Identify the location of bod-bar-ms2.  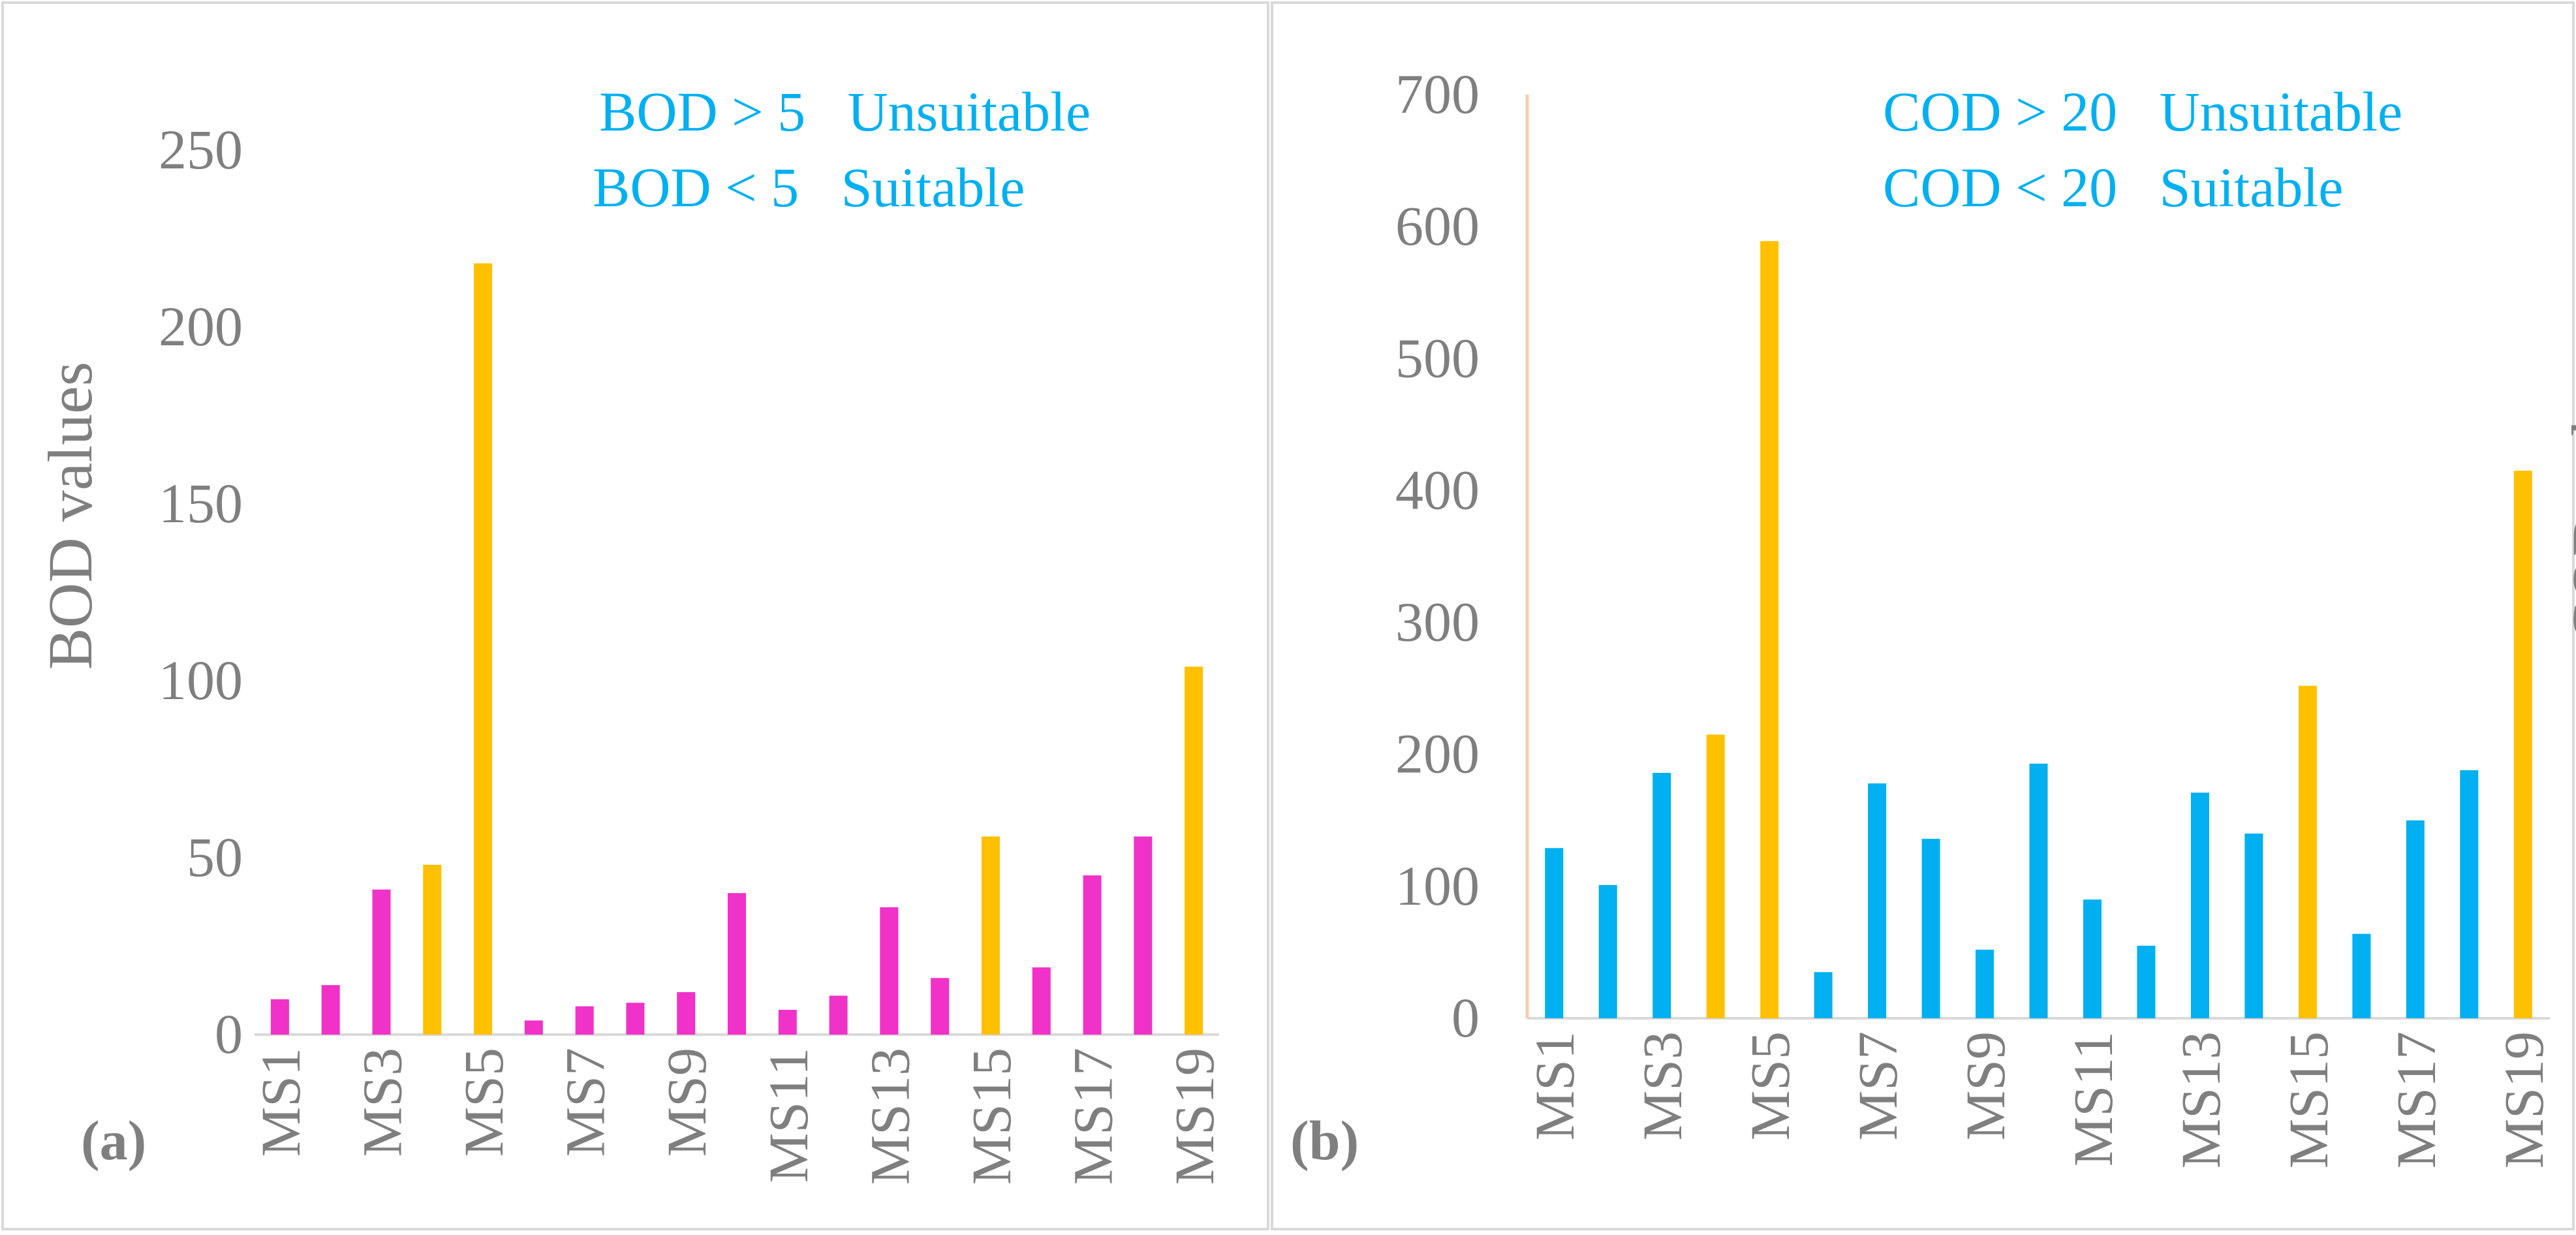
(330, 1010).